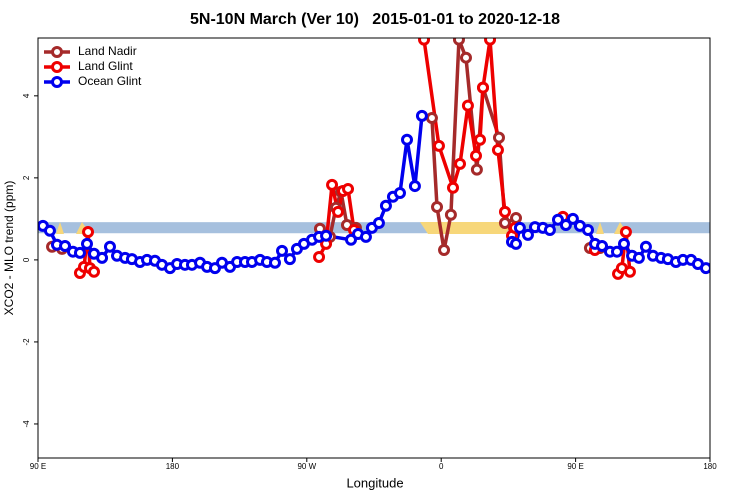 Image resolution: width=750 pixels, height=500 pixels. What do you see at coordinates (110, 81) in the screenshot?
I see `legend-label: Ocean Glint` at bounding box center [110, 81].